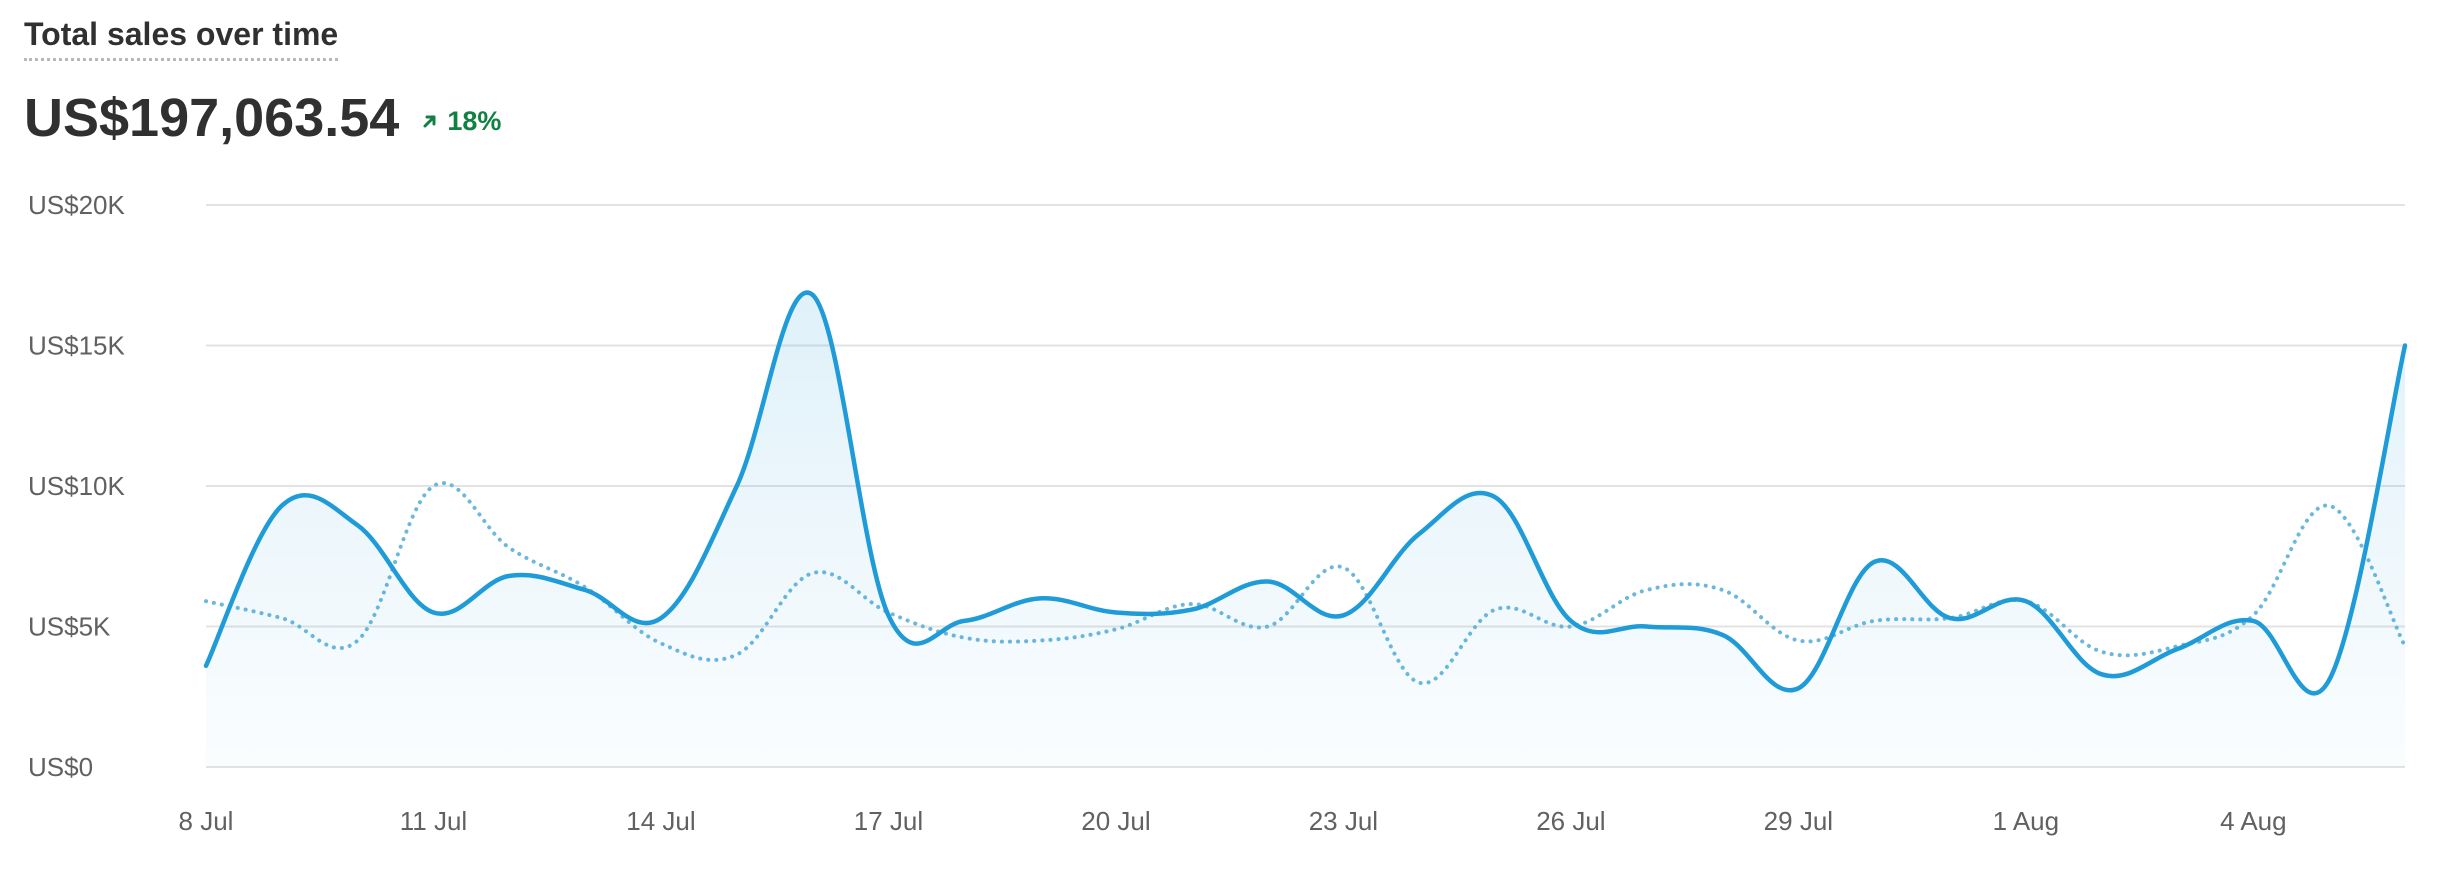 This screenshot has width=2444, height=872. What do you see at coordinates (433, 821) in the screenshot?
I see `x-tick-label: 11 Jul` at bounding box center [433, 821].